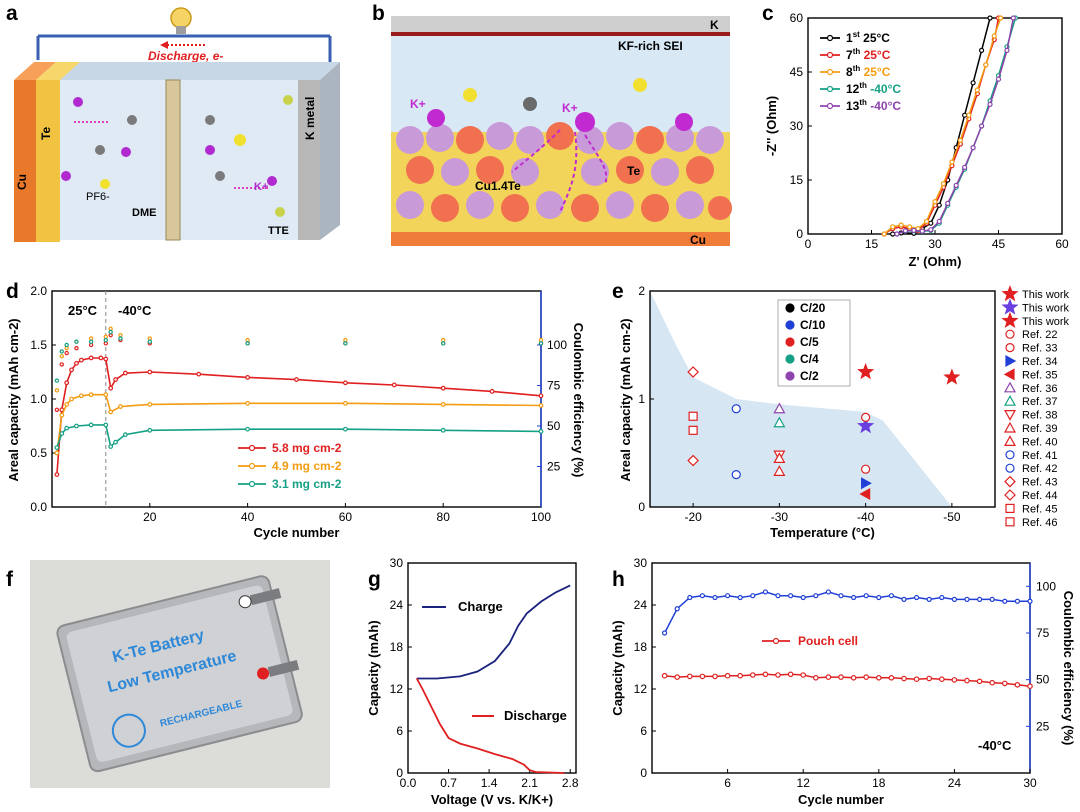 This screenshot has width=1080, height=812. I want to click on k-metal-layer, so click(560, 24).